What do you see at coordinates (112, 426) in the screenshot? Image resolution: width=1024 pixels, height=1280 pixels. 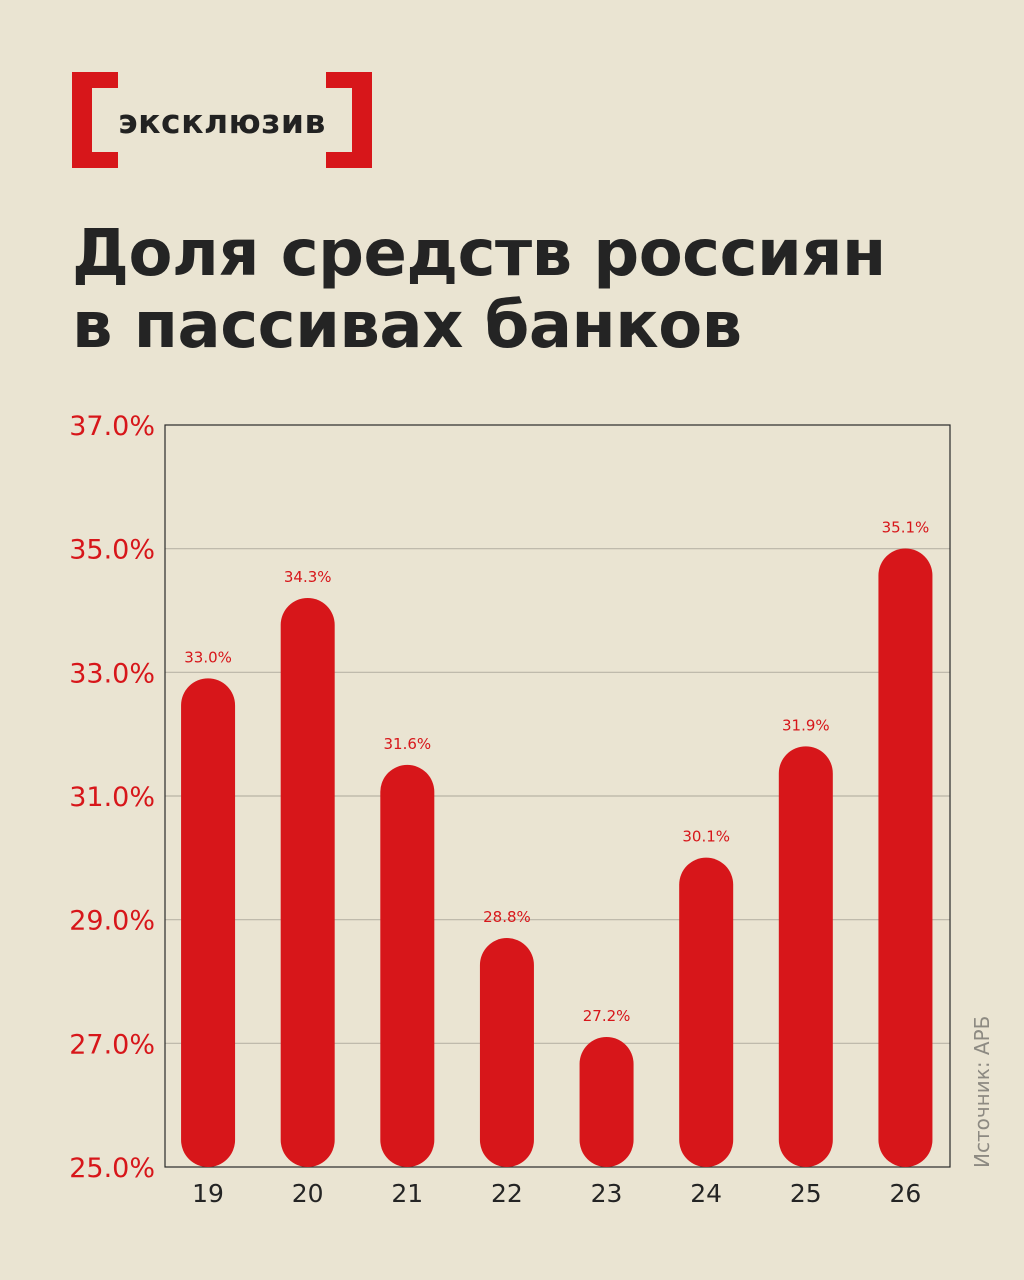 I see `y-tick-label: 37.0%` at bounding box center [112, 426].